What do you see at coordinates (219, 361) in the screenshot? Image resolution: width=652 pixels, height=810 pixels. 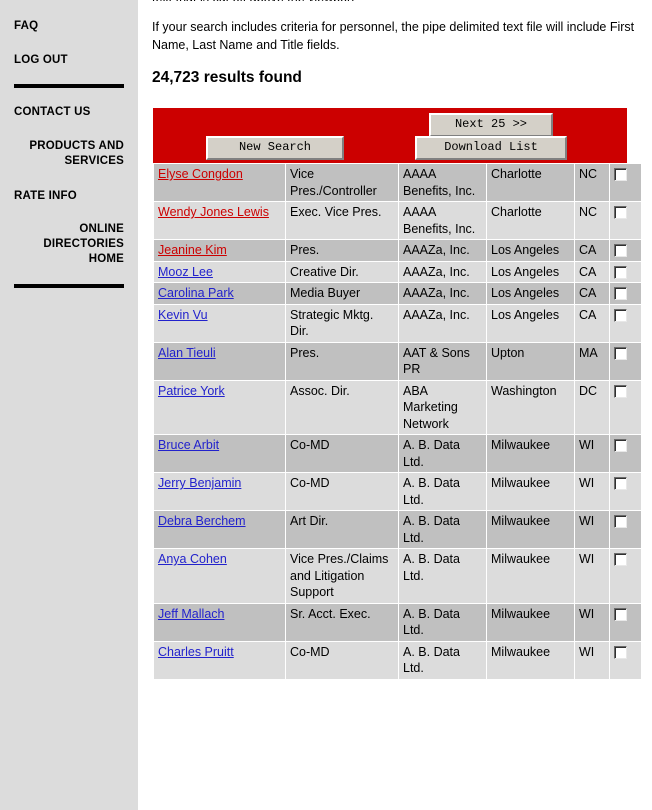 I see `cell-name: Alan Tieuli` at bounding box center [219, 361].